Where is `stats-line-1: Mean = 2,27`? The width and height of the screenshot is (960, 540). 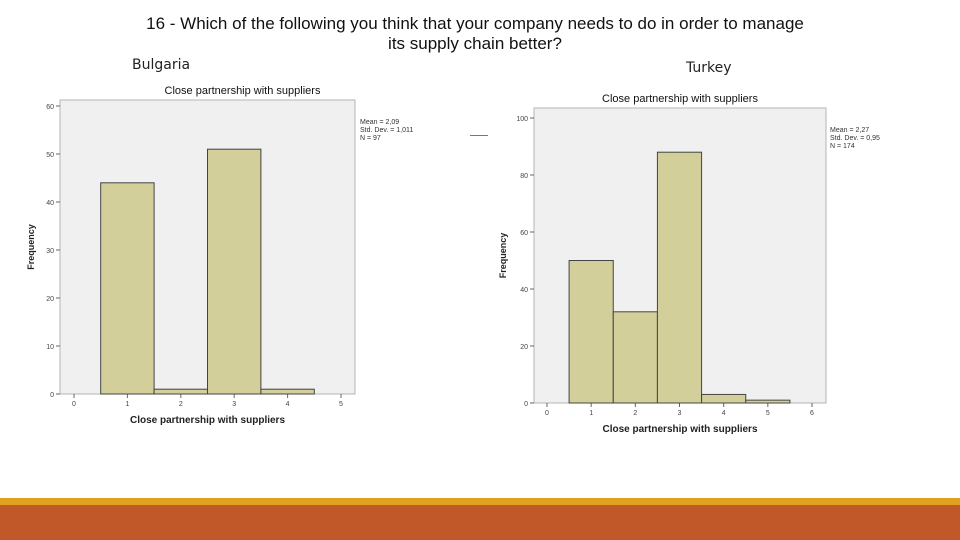
stats-line-1: Mean = 2,27 is located at coordinates (849, 130).